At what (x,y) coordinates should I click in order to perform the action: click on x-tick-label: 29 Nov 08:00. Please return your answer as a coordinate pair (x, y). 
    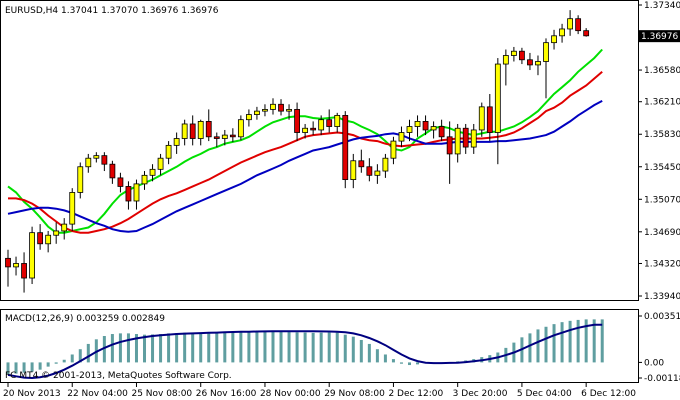
    Looking at the image, I should click on (354, 394).